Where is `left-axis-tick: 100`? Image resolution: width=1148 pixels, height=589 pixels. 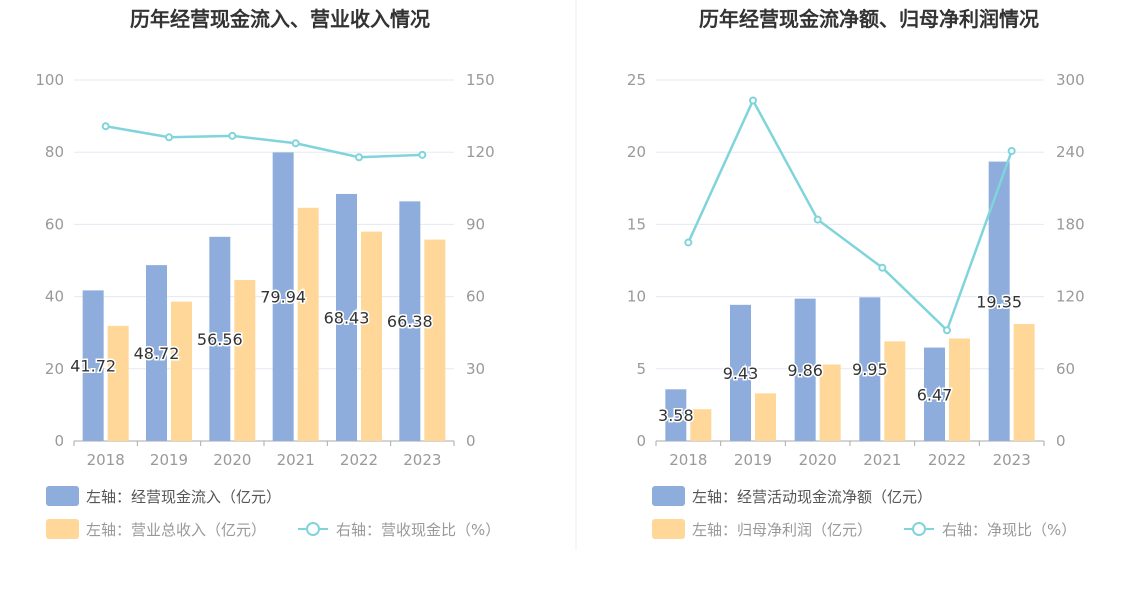
left-axis-tick: 100 is located at coordinates (49, 80).